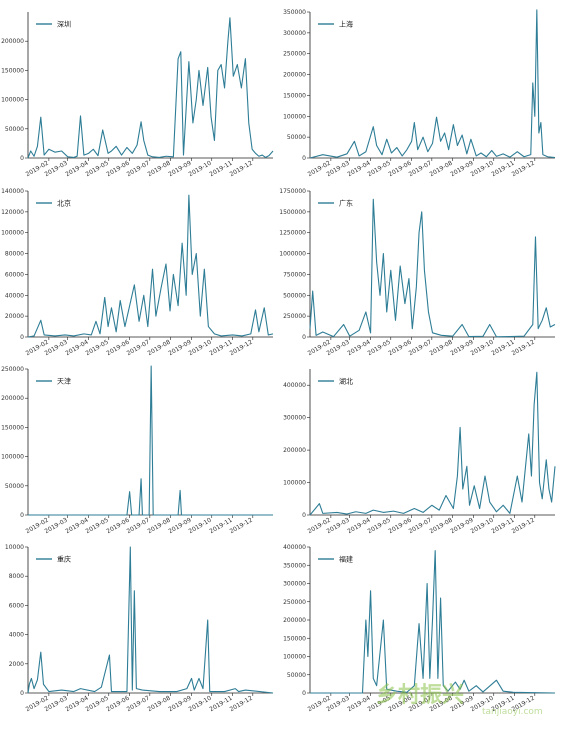 The height and width of the screenshot is (729, 568). What do you see at coordinates (16, 664) in the screenshot?
I see `y-tick-label: 2000` at bounding box center [16, 664].